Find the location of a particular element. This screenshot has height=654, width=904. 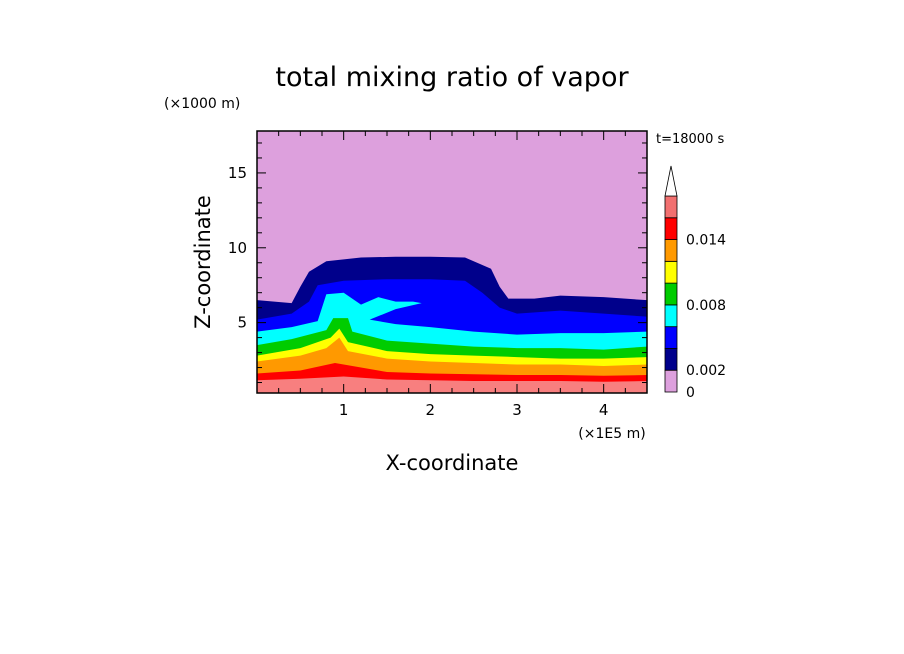

time-label: t=18000 s is located at coordinates (690, 139).